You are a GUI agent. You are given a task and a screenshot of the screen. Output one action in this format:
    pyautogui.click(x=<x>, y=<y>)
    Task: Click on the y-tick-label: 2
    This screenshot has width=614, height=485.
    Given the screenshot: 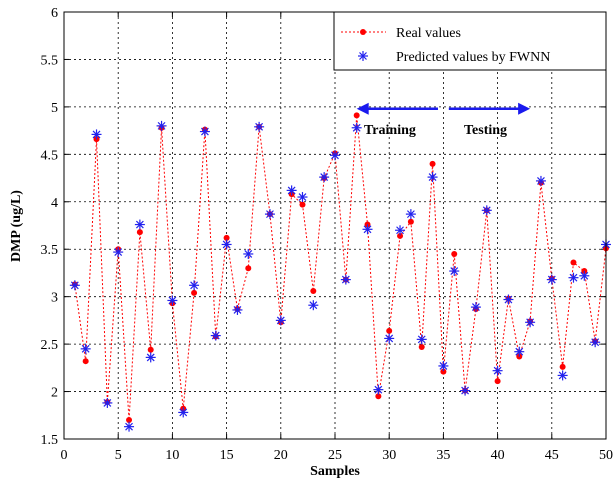 What is the action you would take?
    pyautogui.click(x=54, y=393)
    